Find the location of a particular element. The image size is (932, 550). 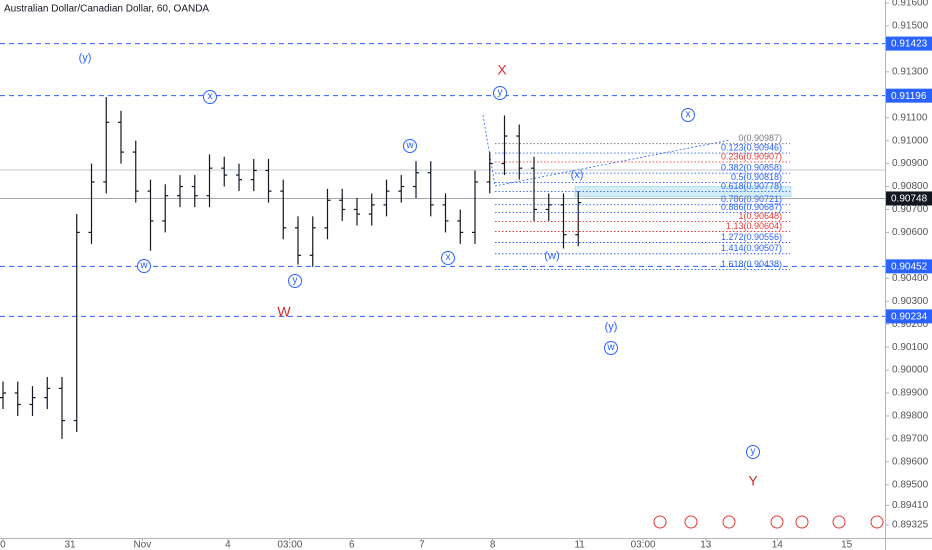

y-tick-label: 0.90900 is located at coordinates (910, 163).